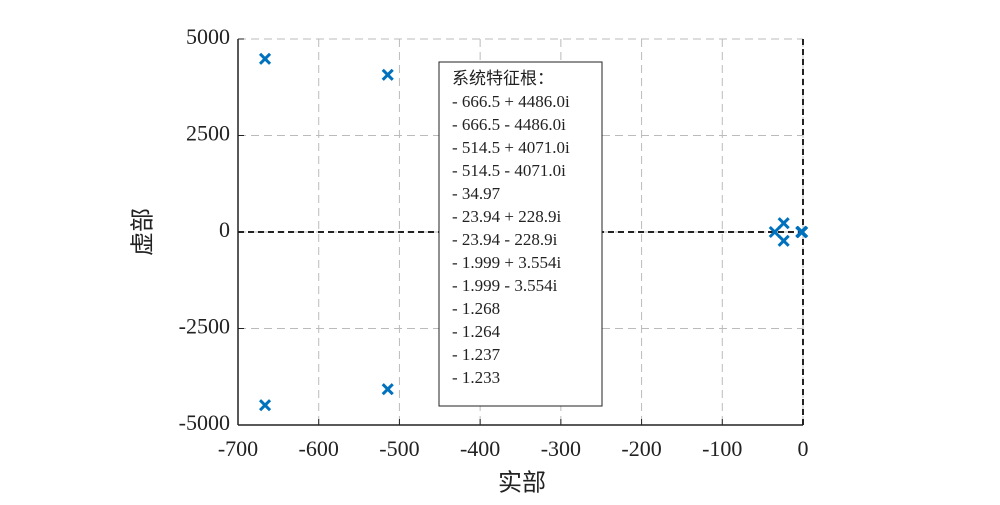 The height and width of the screenshot is (505, 1000). What do you see at coordinates (238, 448) in the screenshot?
I see `x-tick-label: -700` at bounding box center [238, 448].